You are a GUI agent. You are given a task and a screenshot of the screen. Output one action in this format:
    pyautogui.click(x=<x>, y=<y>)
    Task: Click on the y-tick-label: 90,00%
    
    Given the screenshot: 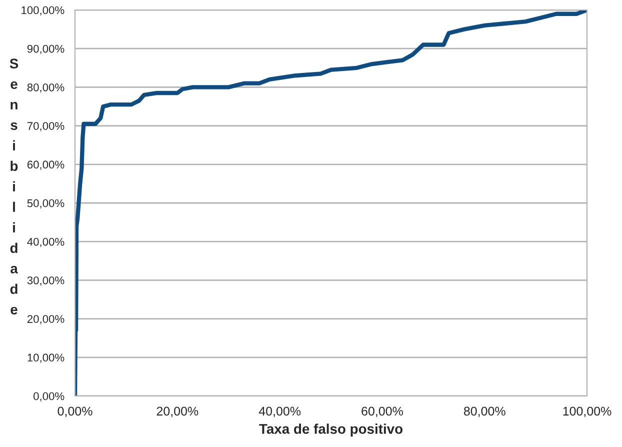 What is the action you would take?
    pyautogui.click(x=45, y=49)
    